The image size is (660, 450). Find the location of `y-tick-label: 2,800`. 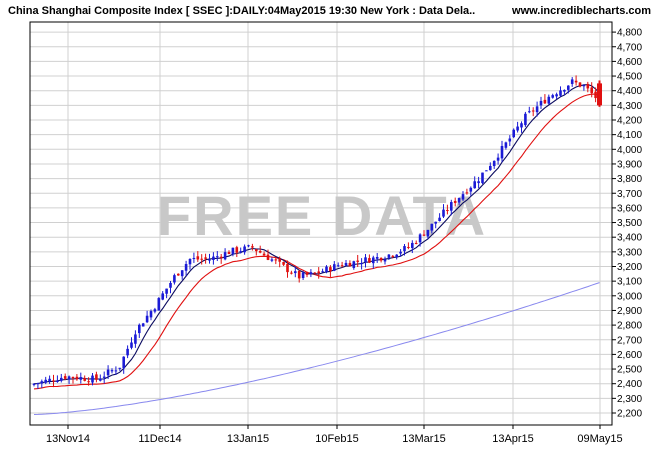

y-tick-label: 2,800 is located at coordinates (629, 326).